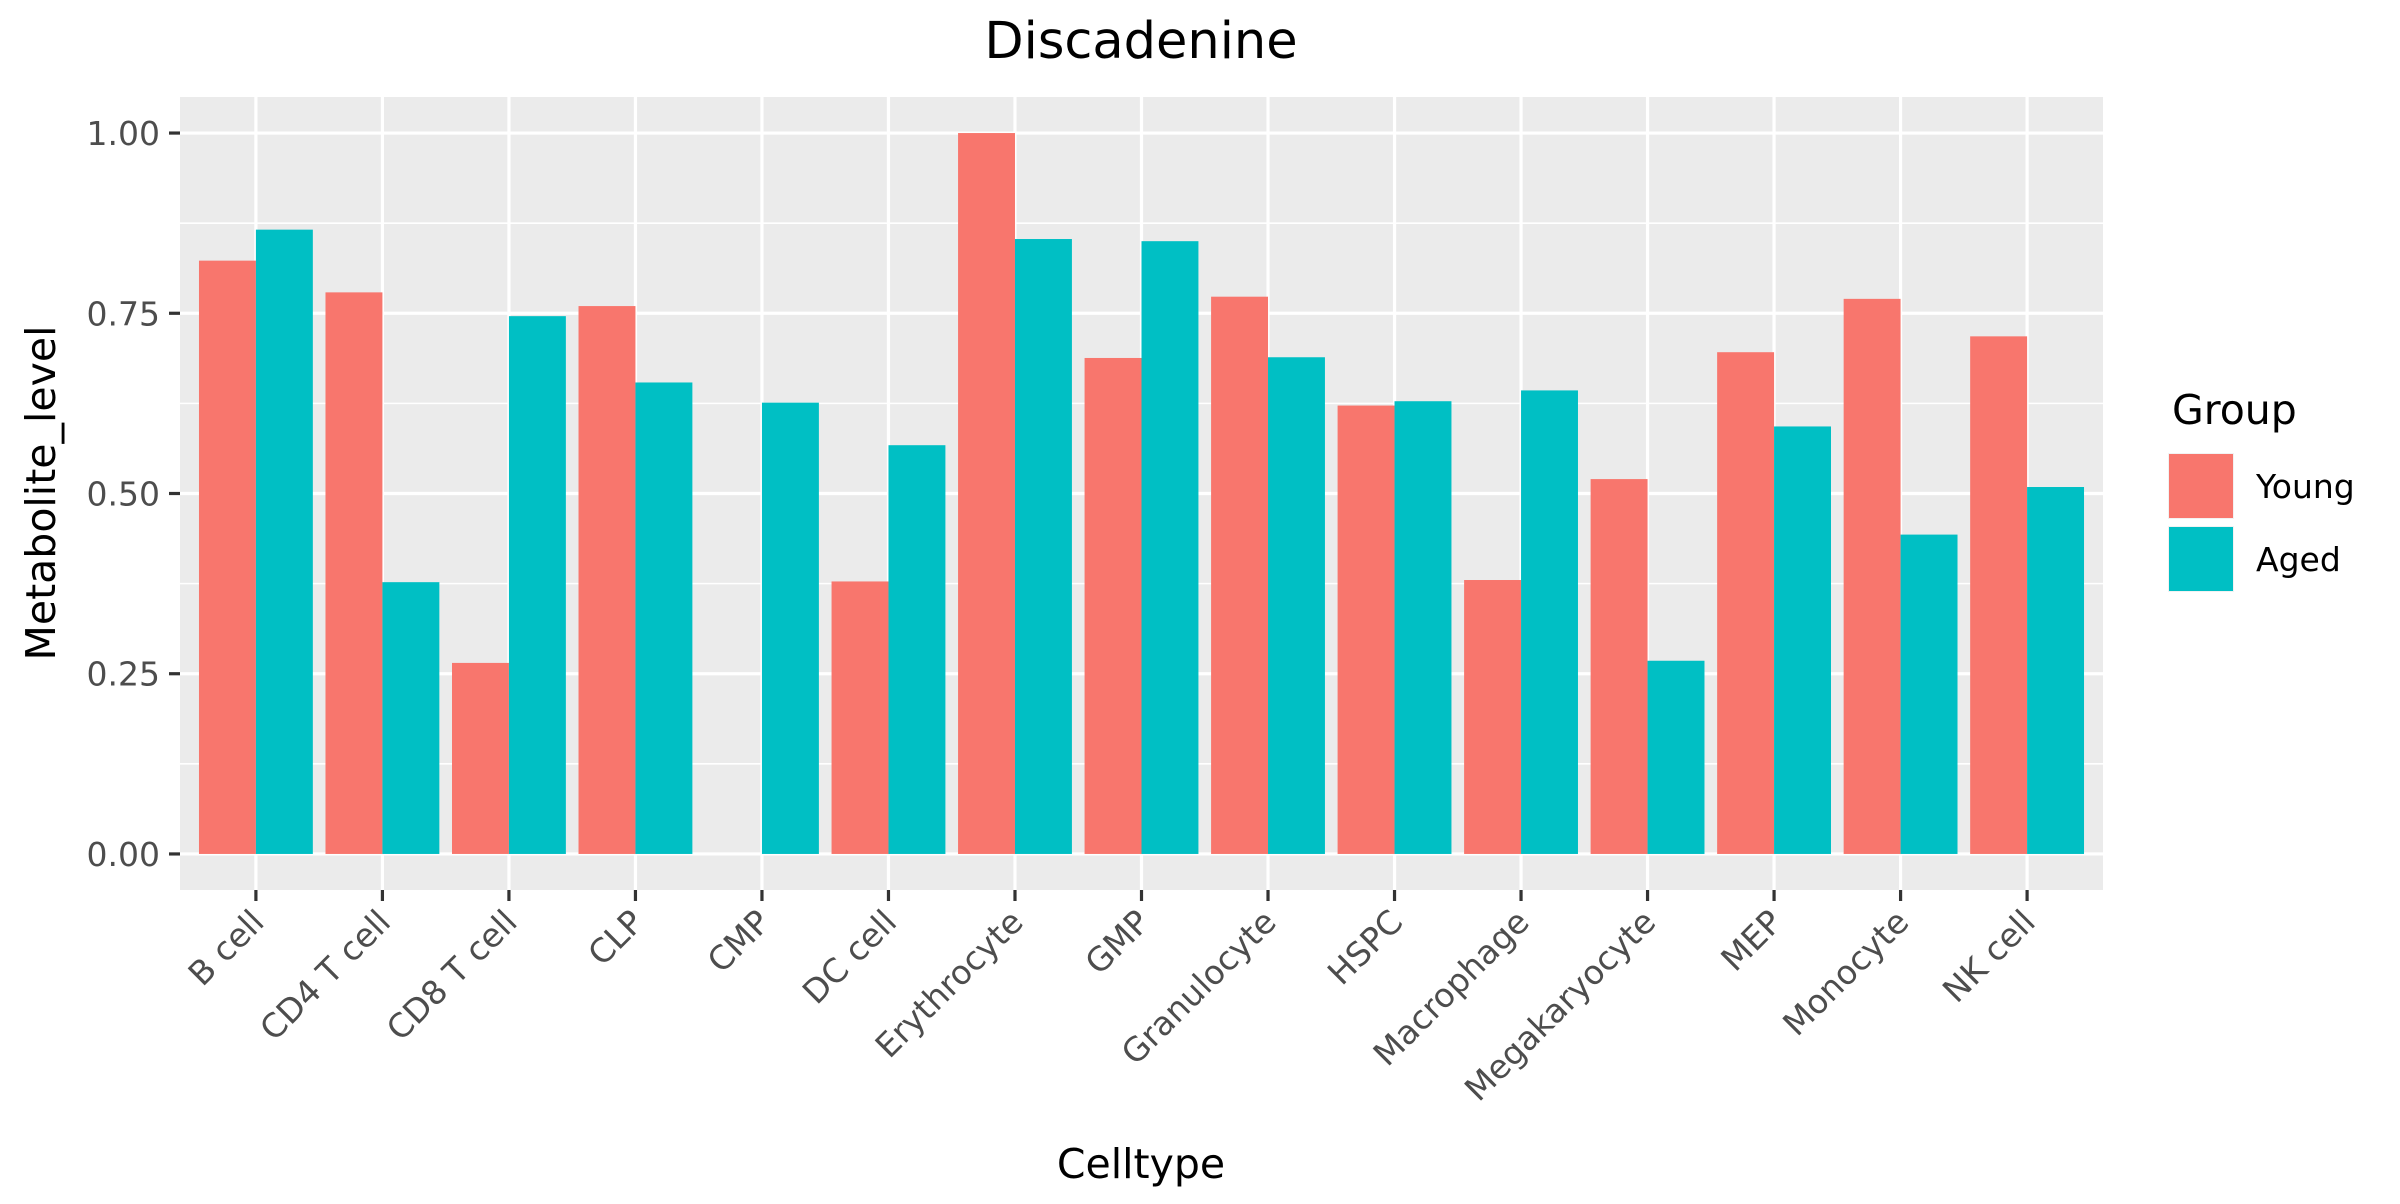 The image size is (2400, 1204). Describe the element at coordinates (2261, 522) in the screenshot. I see `legend-items: Young Aged` at that location.